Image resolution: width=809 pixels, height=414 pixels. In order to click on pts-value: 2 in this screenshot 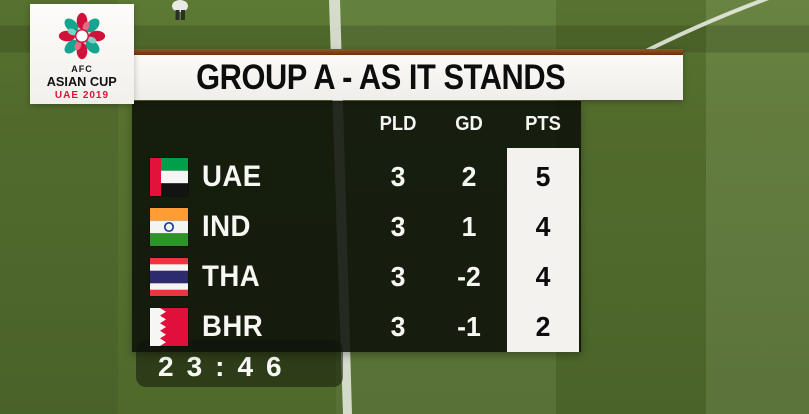, I will do `click(543, 326)`.